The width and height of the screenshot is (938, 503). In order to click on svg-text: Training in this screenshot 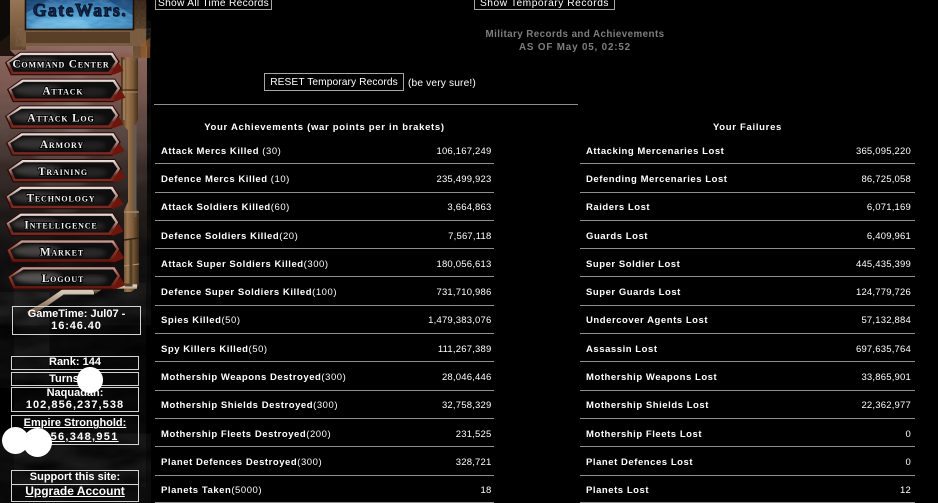, I will do `click(63, 172)`.